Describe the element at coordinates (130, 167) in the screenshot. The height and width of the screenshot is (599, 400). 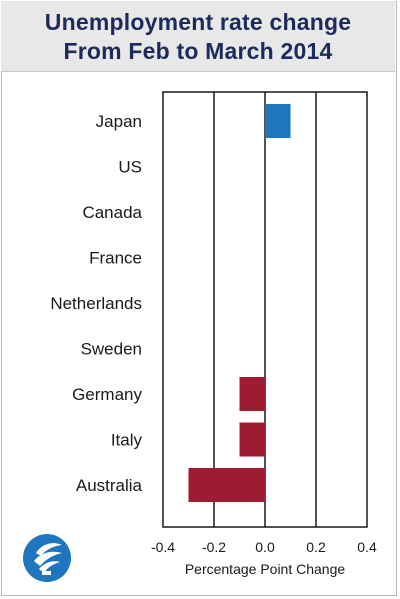
I see `category-label: US` at that location.